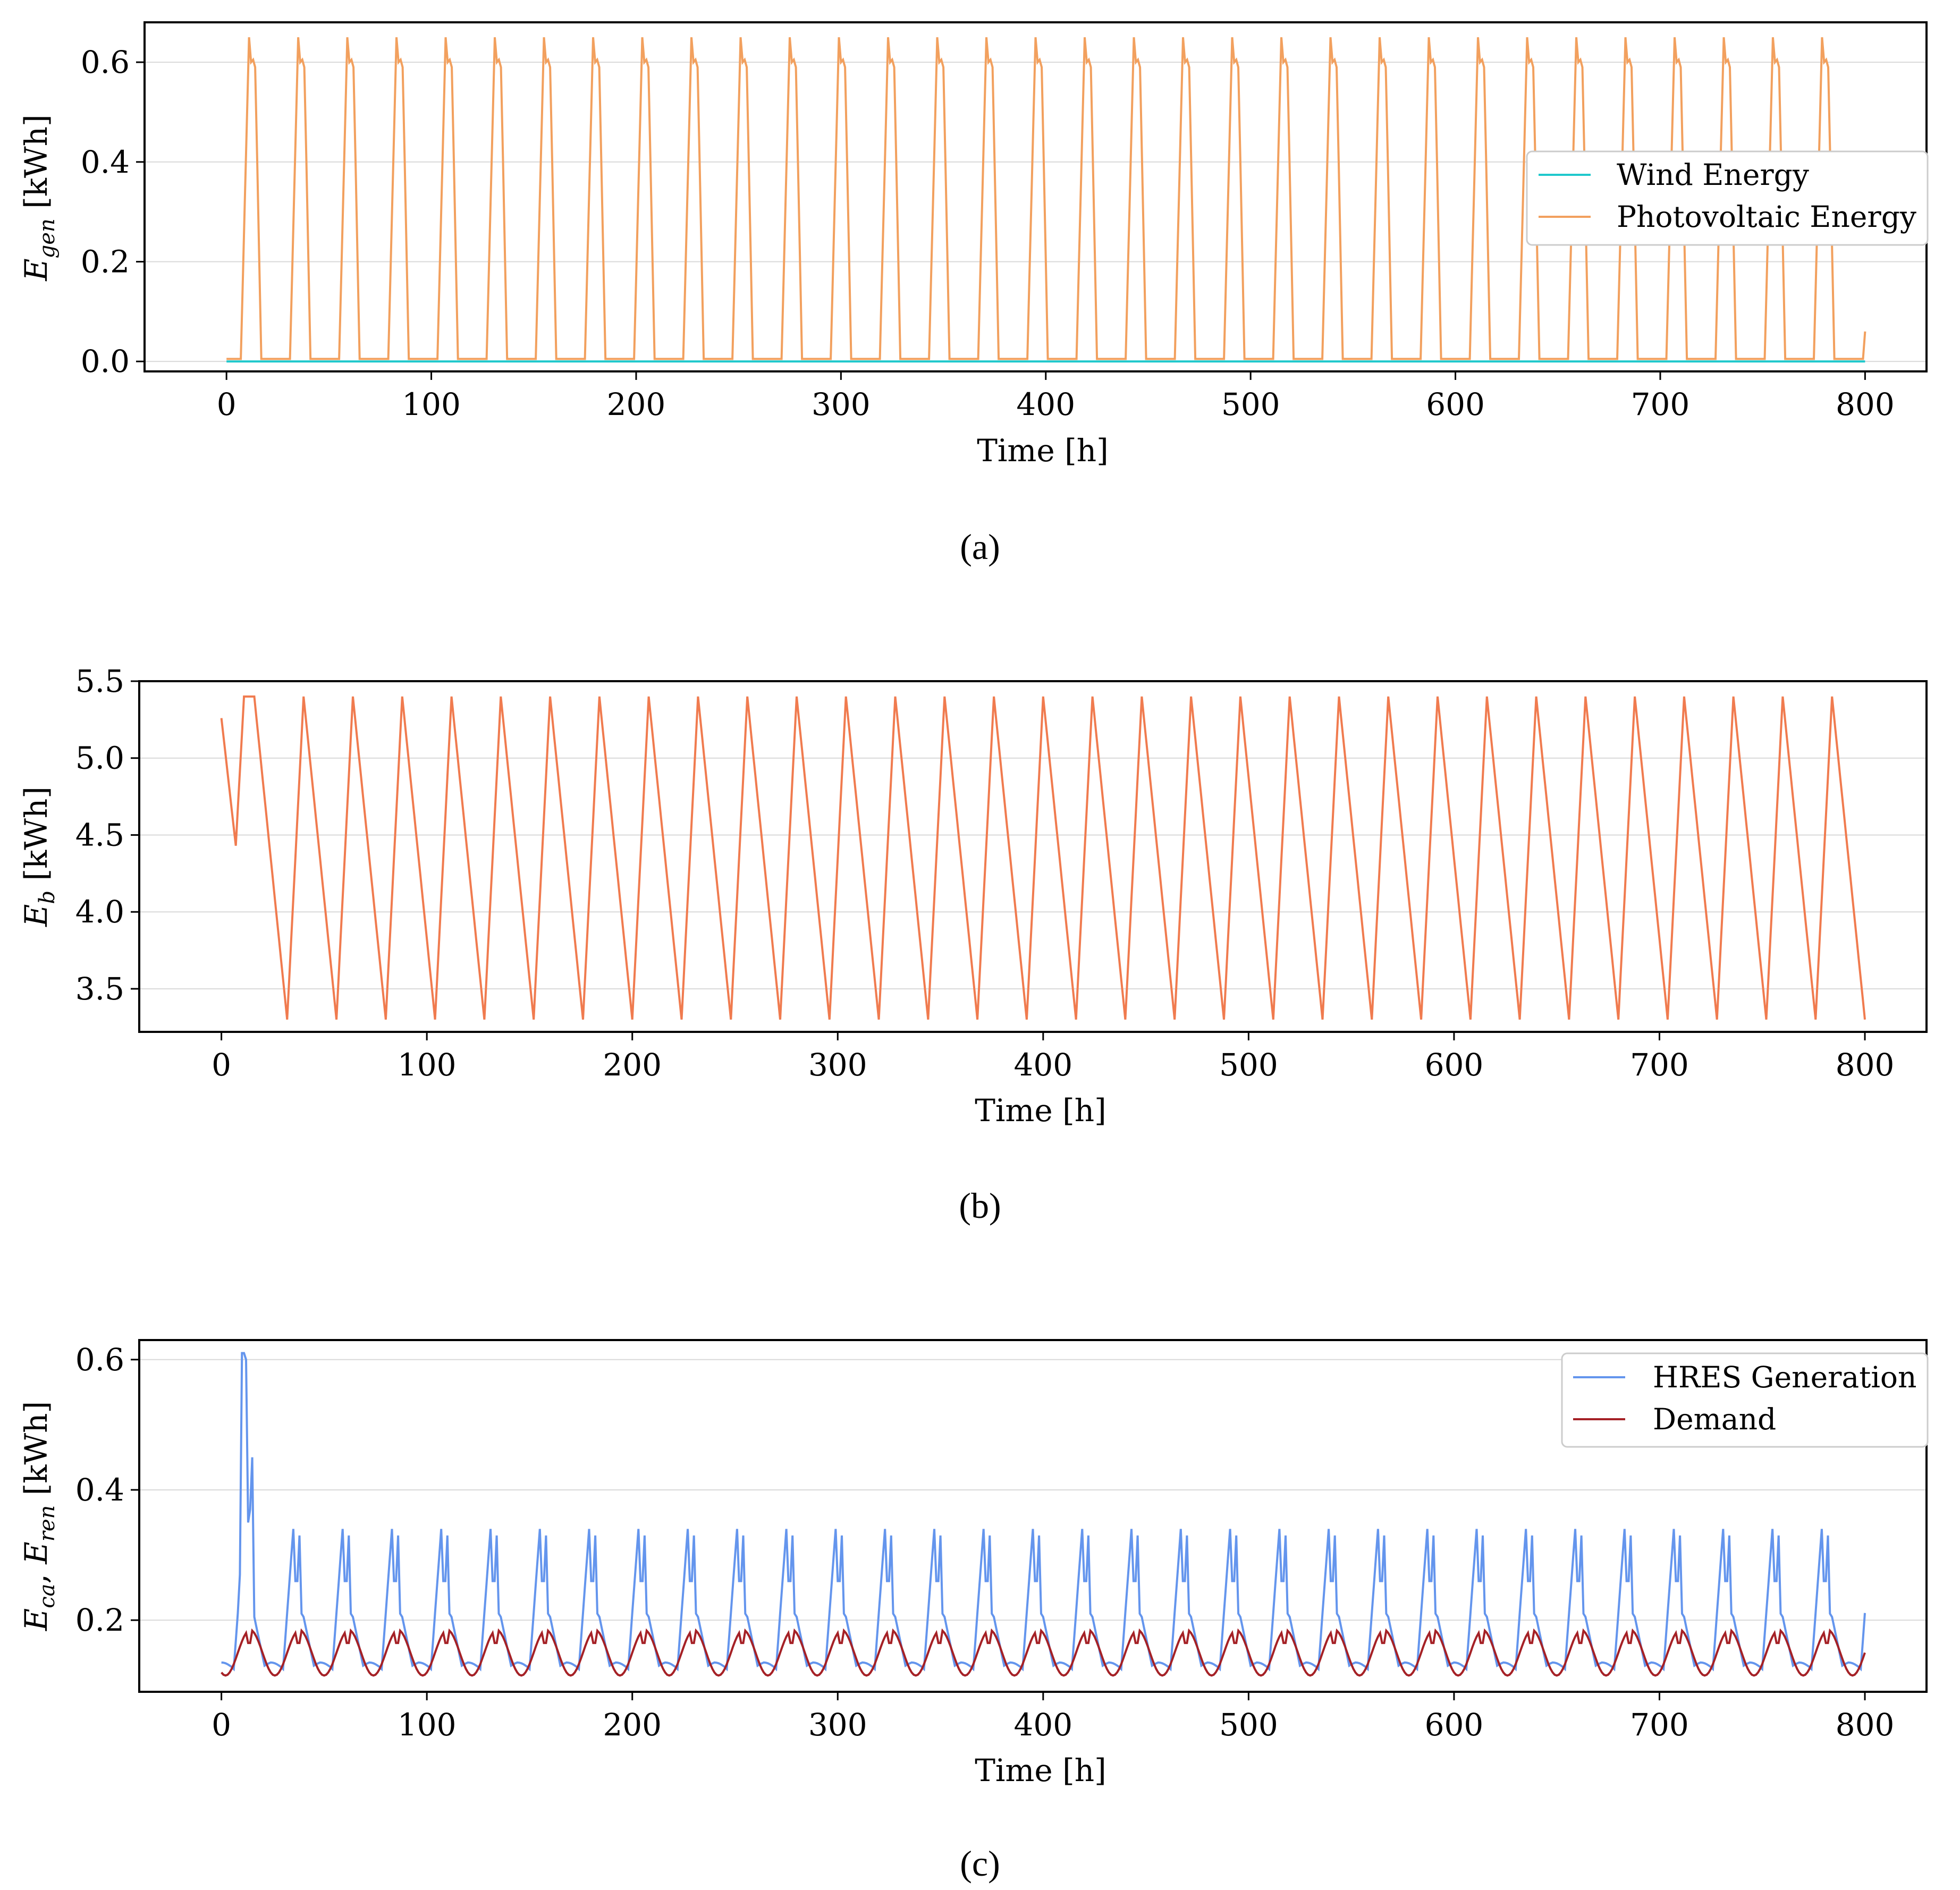 Image resolution: width=1960 pixels, height=1890 pixels. What do you see at coordinates (39, 197) in the screenshot?
I see `panel-a-y-axis-label: Egen [kWh]` at bounding box center [39, 197].